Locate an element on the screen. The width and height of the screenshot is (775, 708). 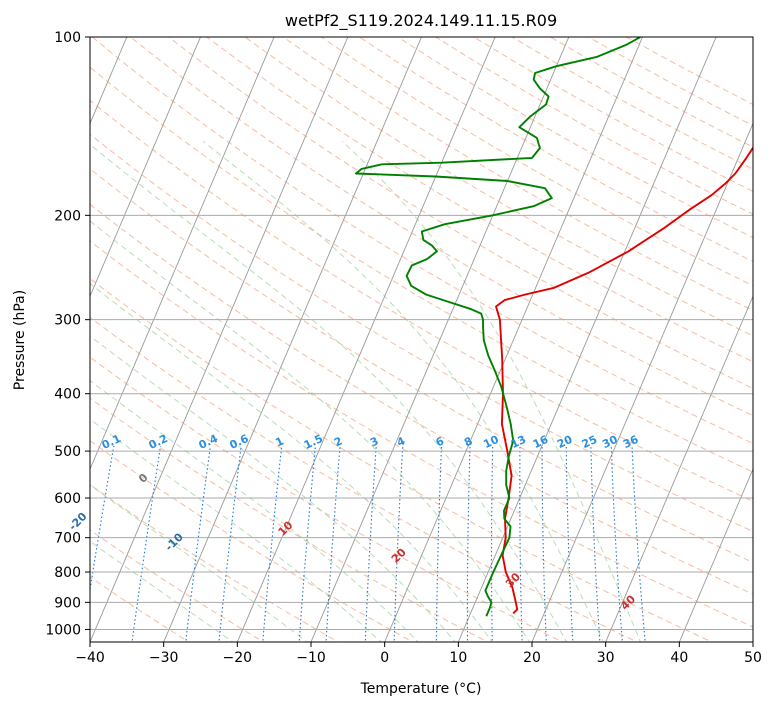
x-axis-label: Temperature (°C) is located at coordinates (421, 689).